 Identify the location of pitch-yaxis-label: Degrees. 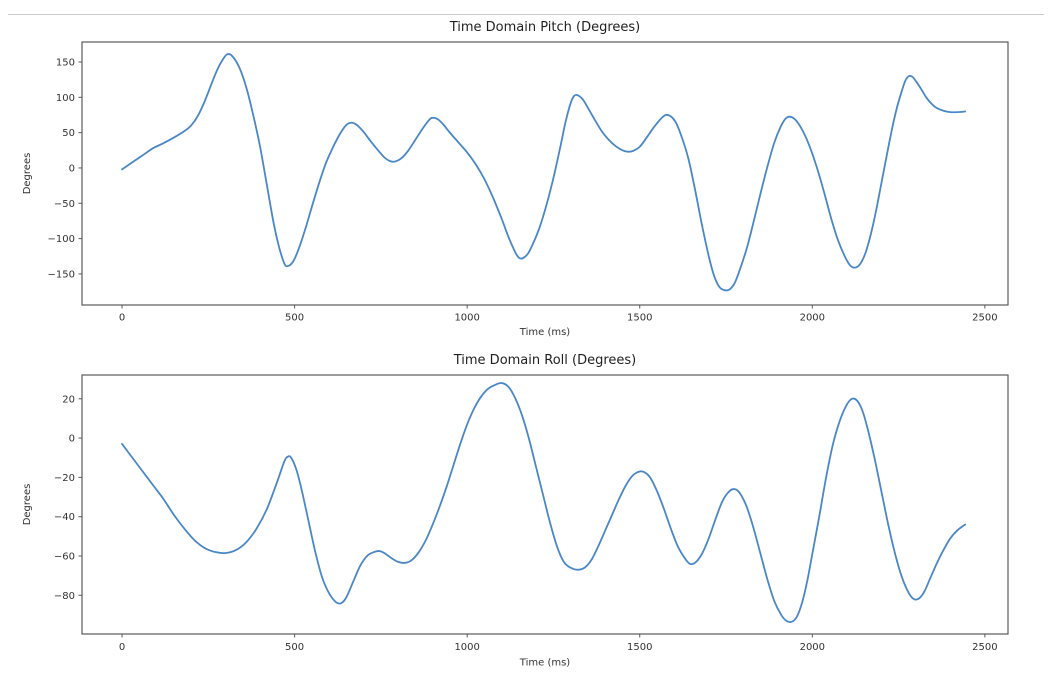
(27, 174).